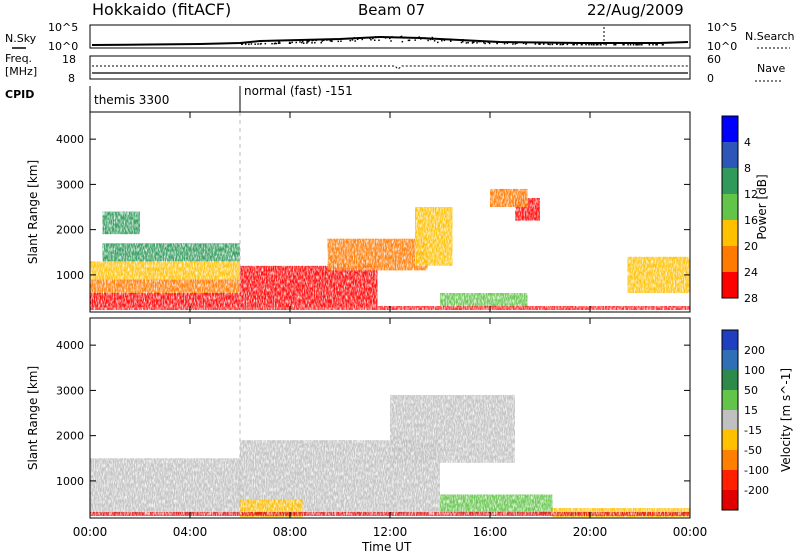 The image size is (800, 554). What do you see at coordinates (69, 59) in the screenshot?
I see `freq-tick-top: 18` at bounding box center [69, 59].